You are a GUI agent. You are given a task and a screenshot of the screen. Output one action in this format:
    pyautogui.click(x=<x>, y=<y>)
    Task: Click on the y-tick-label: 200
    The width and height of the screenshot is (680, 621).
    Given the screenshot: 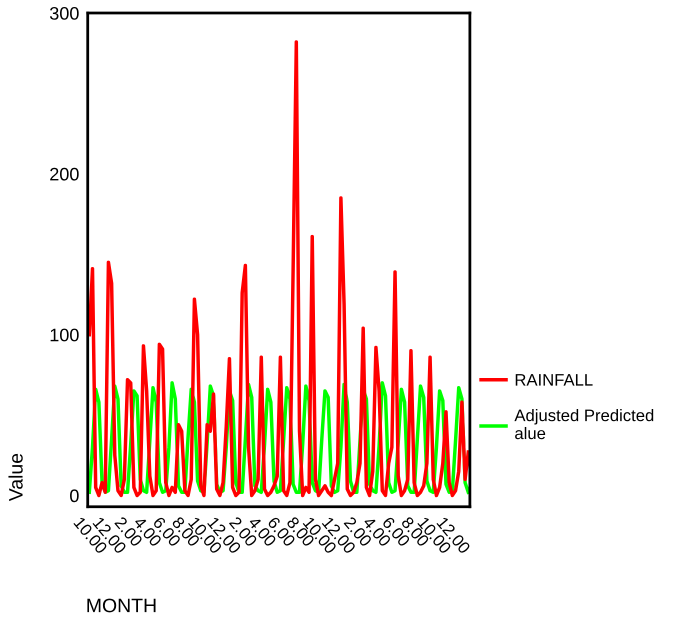 What is the action you would take?
    pyautogui.click(x=64, y=174)
    